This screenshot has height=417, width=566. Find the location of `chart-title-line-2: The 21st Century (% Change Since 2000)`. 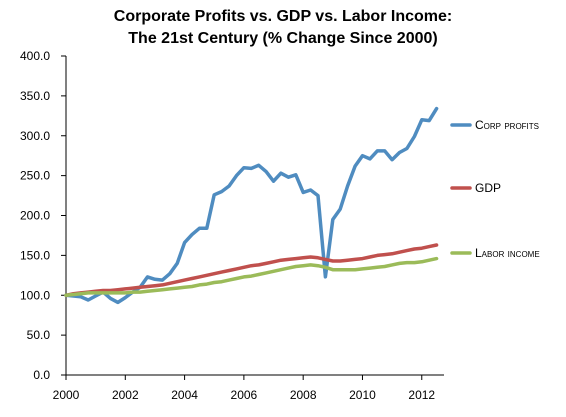

chart-title-line-2: The 21st Century (% Change Since 2000) is located at coordinates (282, 38).